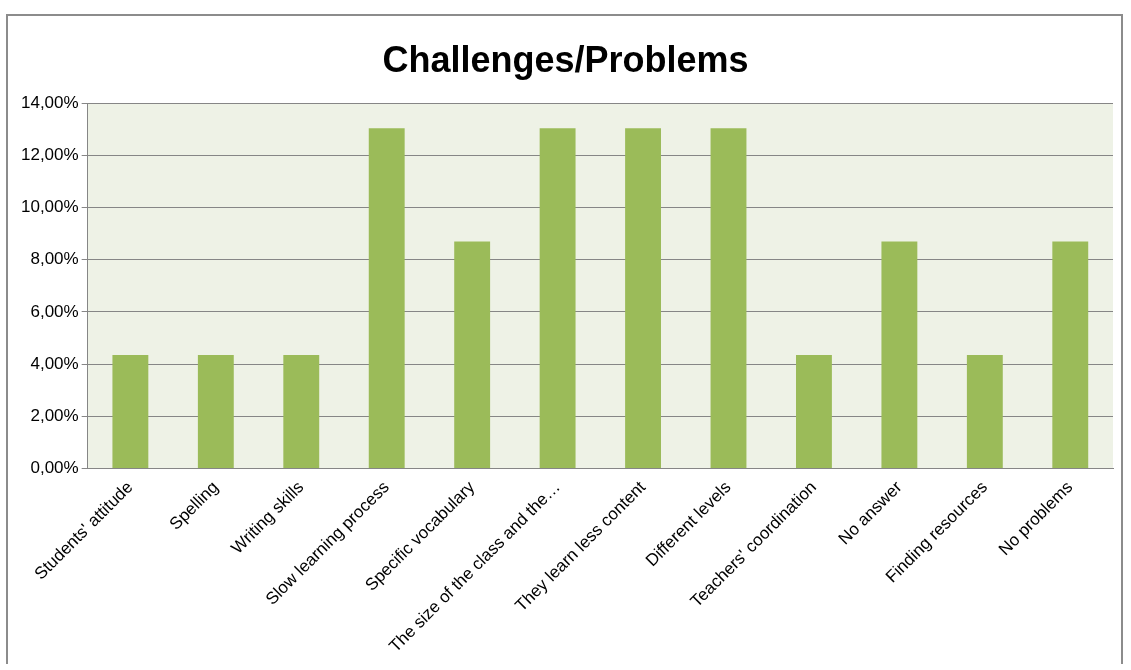  What do you see at coordinates (54, 468) in the screenshot?
I see `y-tick-label: 0,00%` at bounding box center [54, 468].